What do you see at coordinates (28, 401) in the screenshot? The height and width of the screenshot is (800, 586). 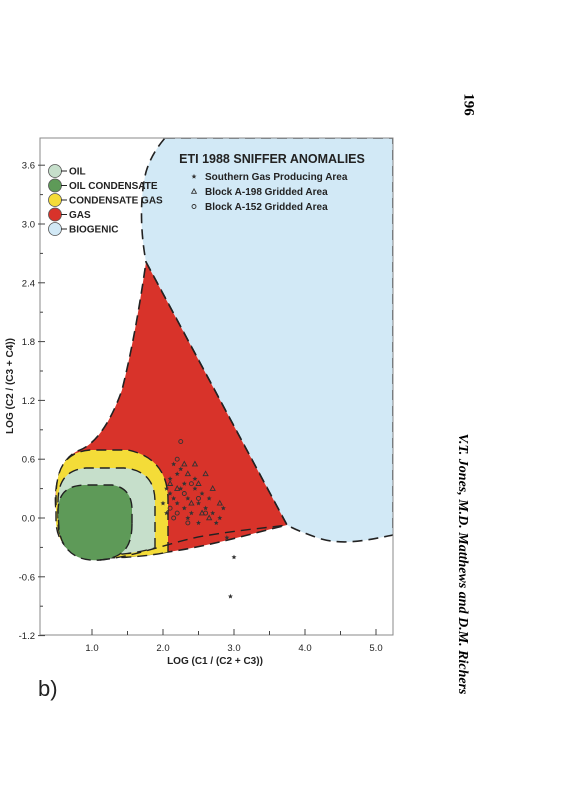 I see `y-tick-label: 1.2` at bounding box center [28, 401].